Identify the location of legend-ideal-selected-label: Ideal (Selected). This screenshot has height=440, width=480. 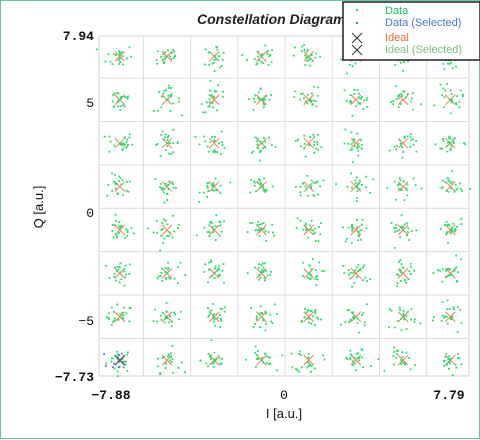
(423, 50).